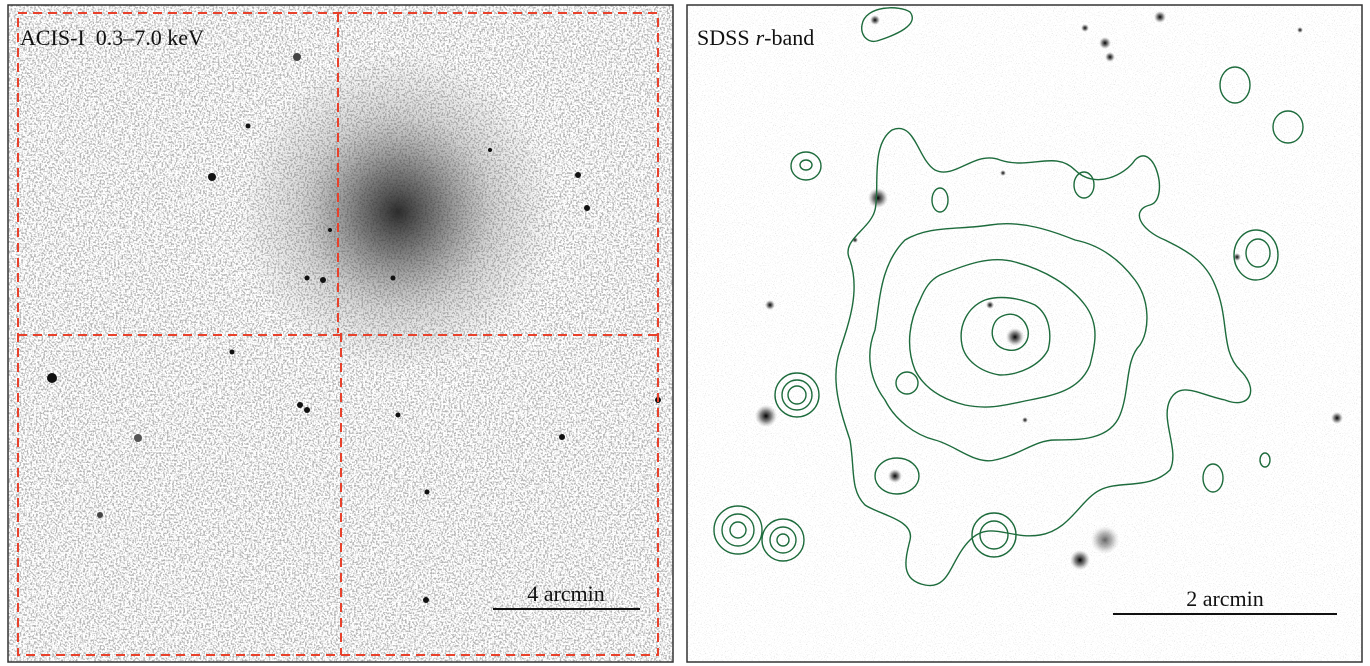  What do you see at coordinates (723, 37) in the screenshot?
I see `label-part: SDSS` at bounding box center [723, 37].